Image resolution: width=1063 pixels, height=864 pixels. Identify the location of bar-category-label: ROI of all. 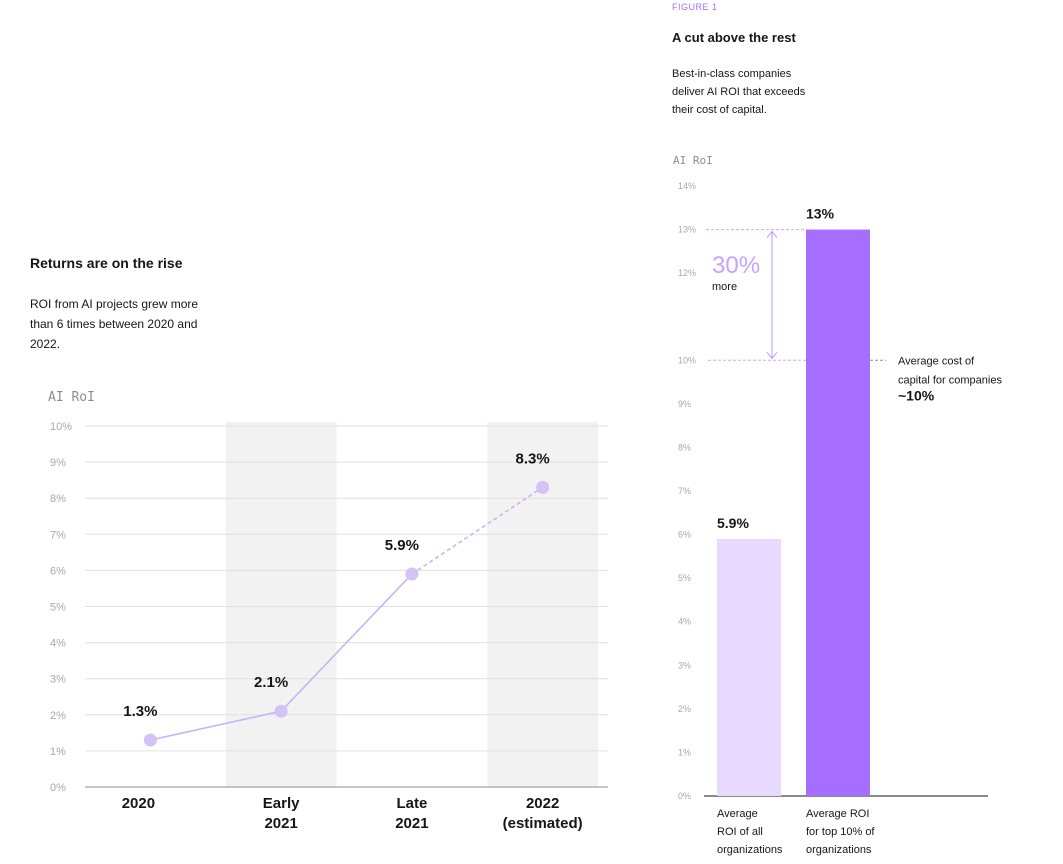
(740, 832).